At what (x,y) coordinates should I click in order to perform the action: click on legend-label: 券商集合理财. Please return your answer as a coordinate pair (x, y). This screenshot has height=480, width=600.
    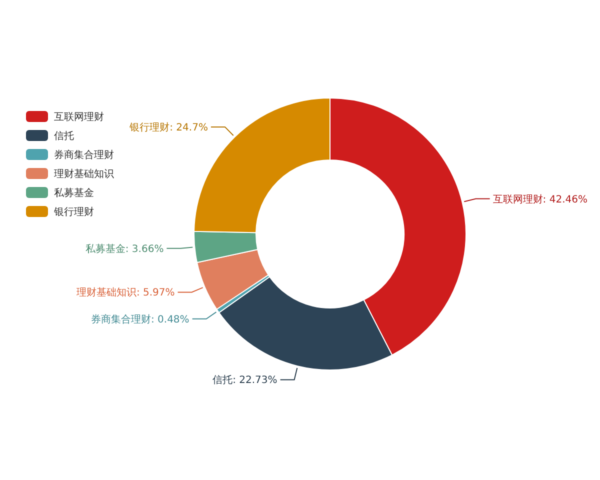
    Looking at the image, I should click on (84, 155).